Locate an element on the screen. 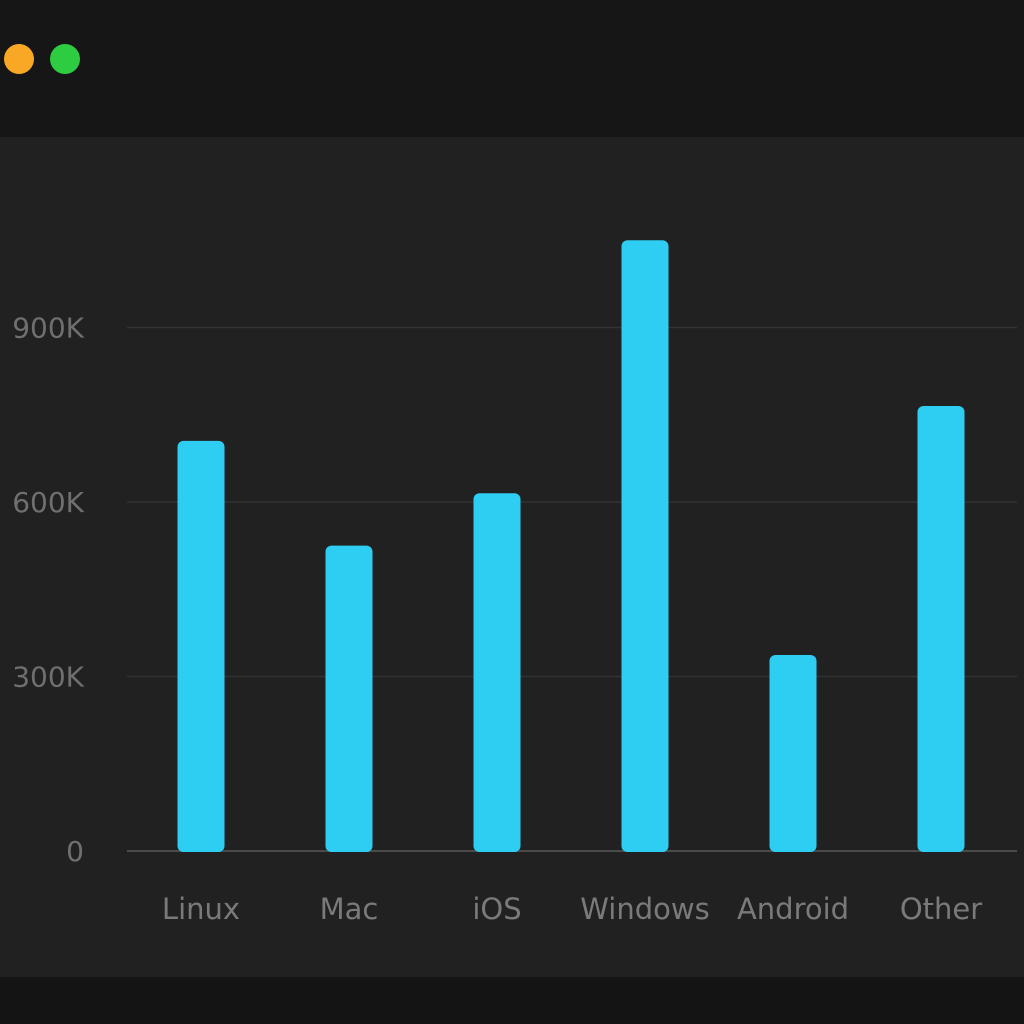 This screenshot has height=1024, width=1024. bar-linux is located at coordinates (201, 646).